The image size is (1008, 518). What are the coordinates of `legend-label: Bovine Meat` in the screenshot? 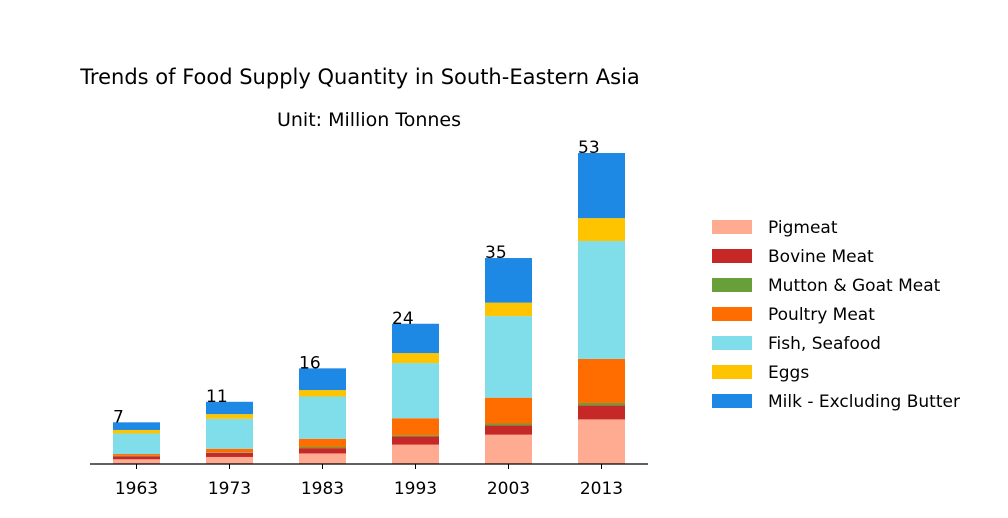 It's located at (821, 257).